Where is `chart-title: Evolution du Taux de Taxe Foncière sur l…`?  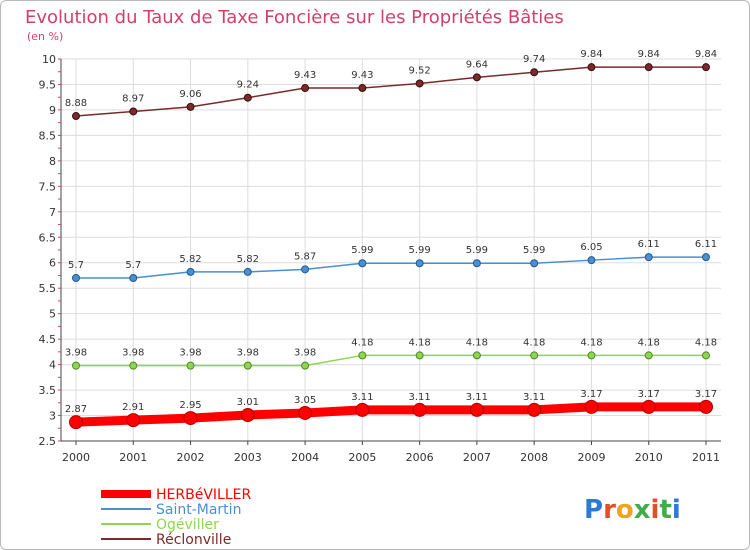
chart-title: Evolution du Taux de Taxe Foncière sur l… is located at coordinates (294, 17).